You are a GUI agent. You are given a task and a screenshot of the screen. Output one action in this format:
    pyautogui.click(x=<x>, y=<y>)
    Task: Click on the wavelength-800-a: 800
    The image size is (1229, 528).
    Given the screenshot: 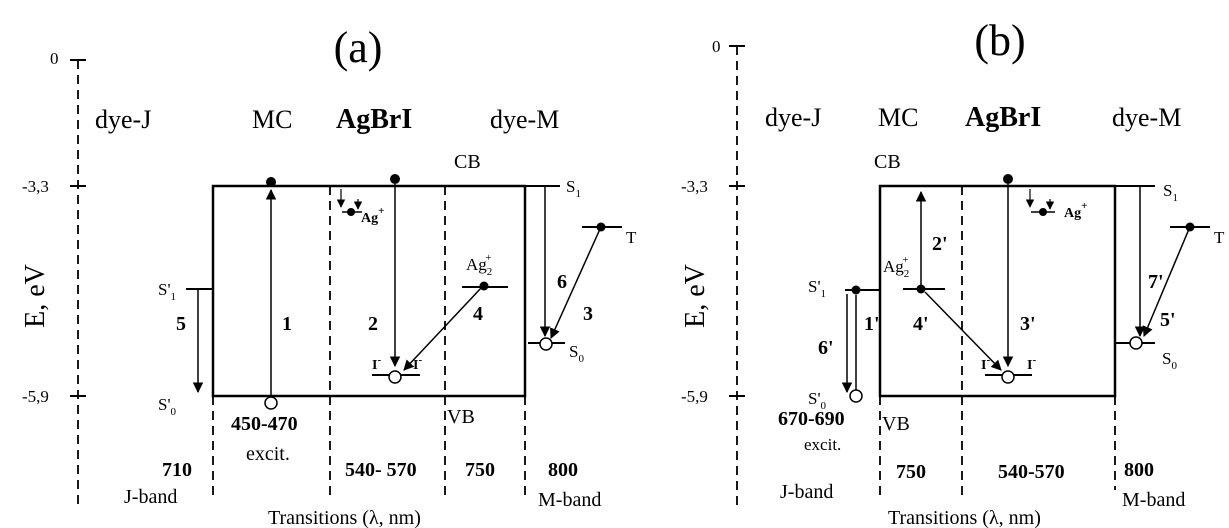 What is the action you would take?
    pyautogui.click(x=563, y=470)
    